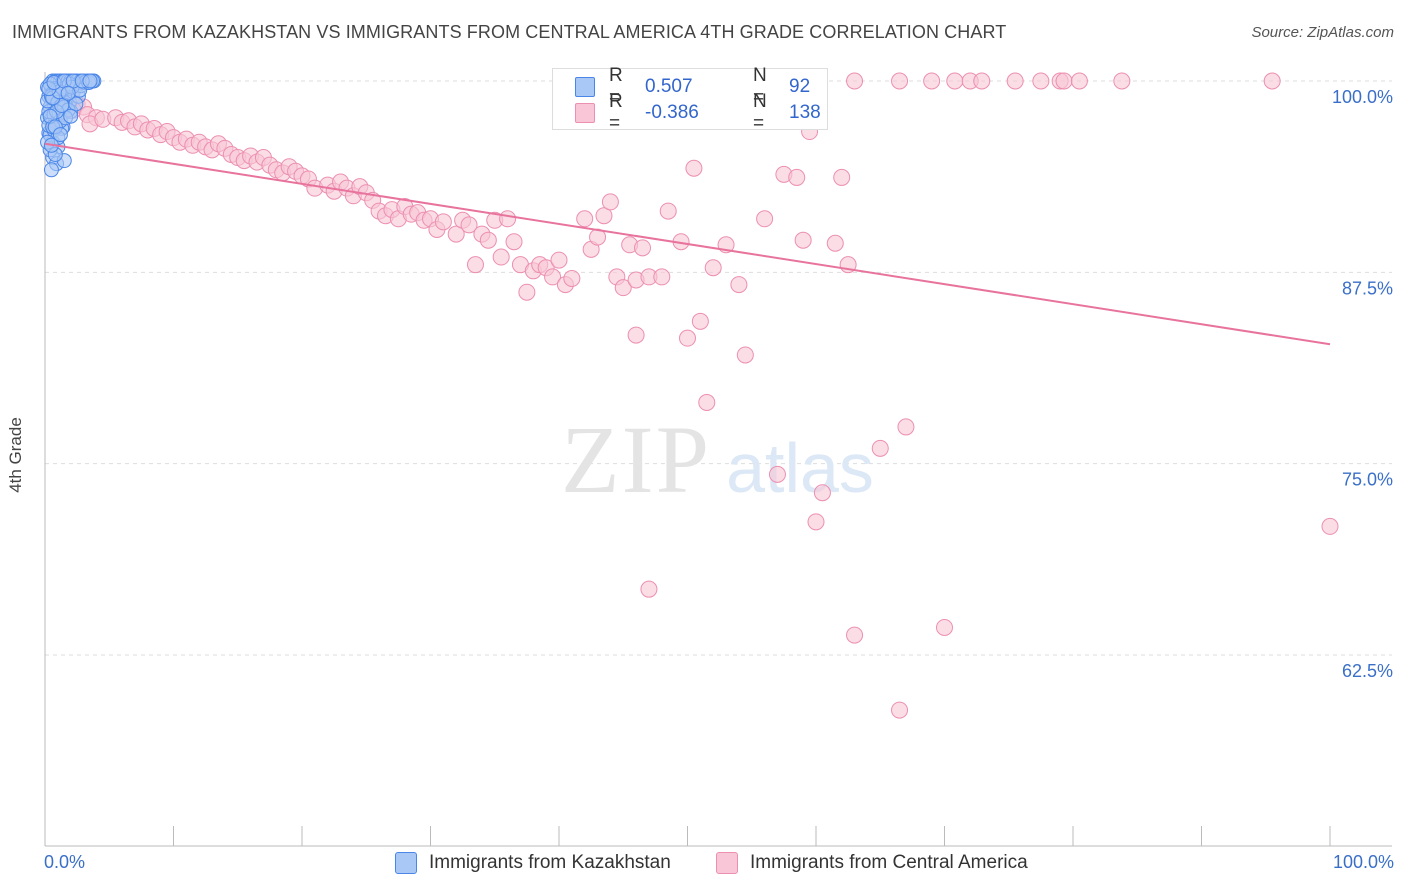 This screenshot has height=892, width=1406. I want to click on r-value: -0.386, so click(672, 112).